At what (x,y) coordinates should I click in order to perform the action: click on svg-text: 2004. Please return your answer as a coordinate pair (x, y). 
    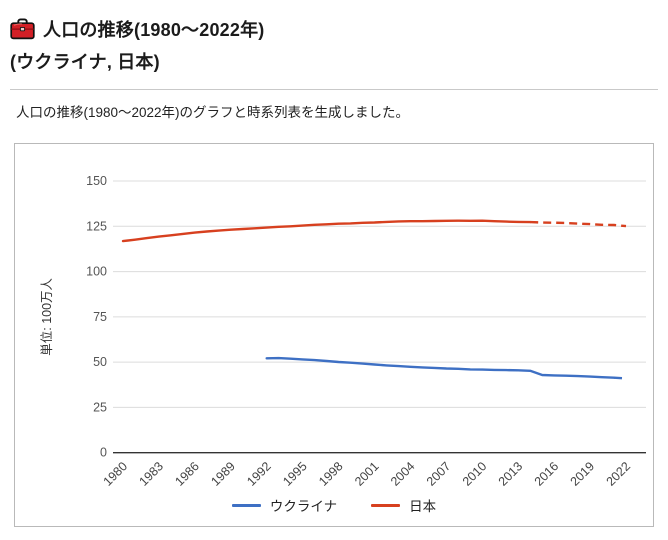
    Looking at the image, I should click on (403, 474).